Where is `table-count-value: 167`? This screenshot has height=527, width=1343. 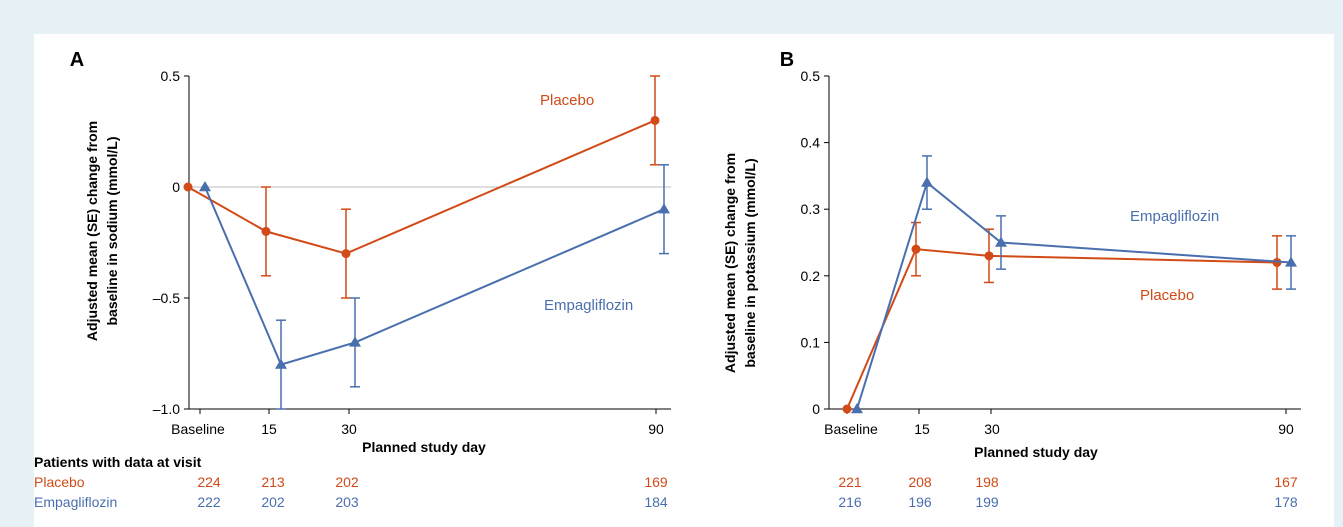 table-count-value: 167 is located at coordinates (1286, 482).